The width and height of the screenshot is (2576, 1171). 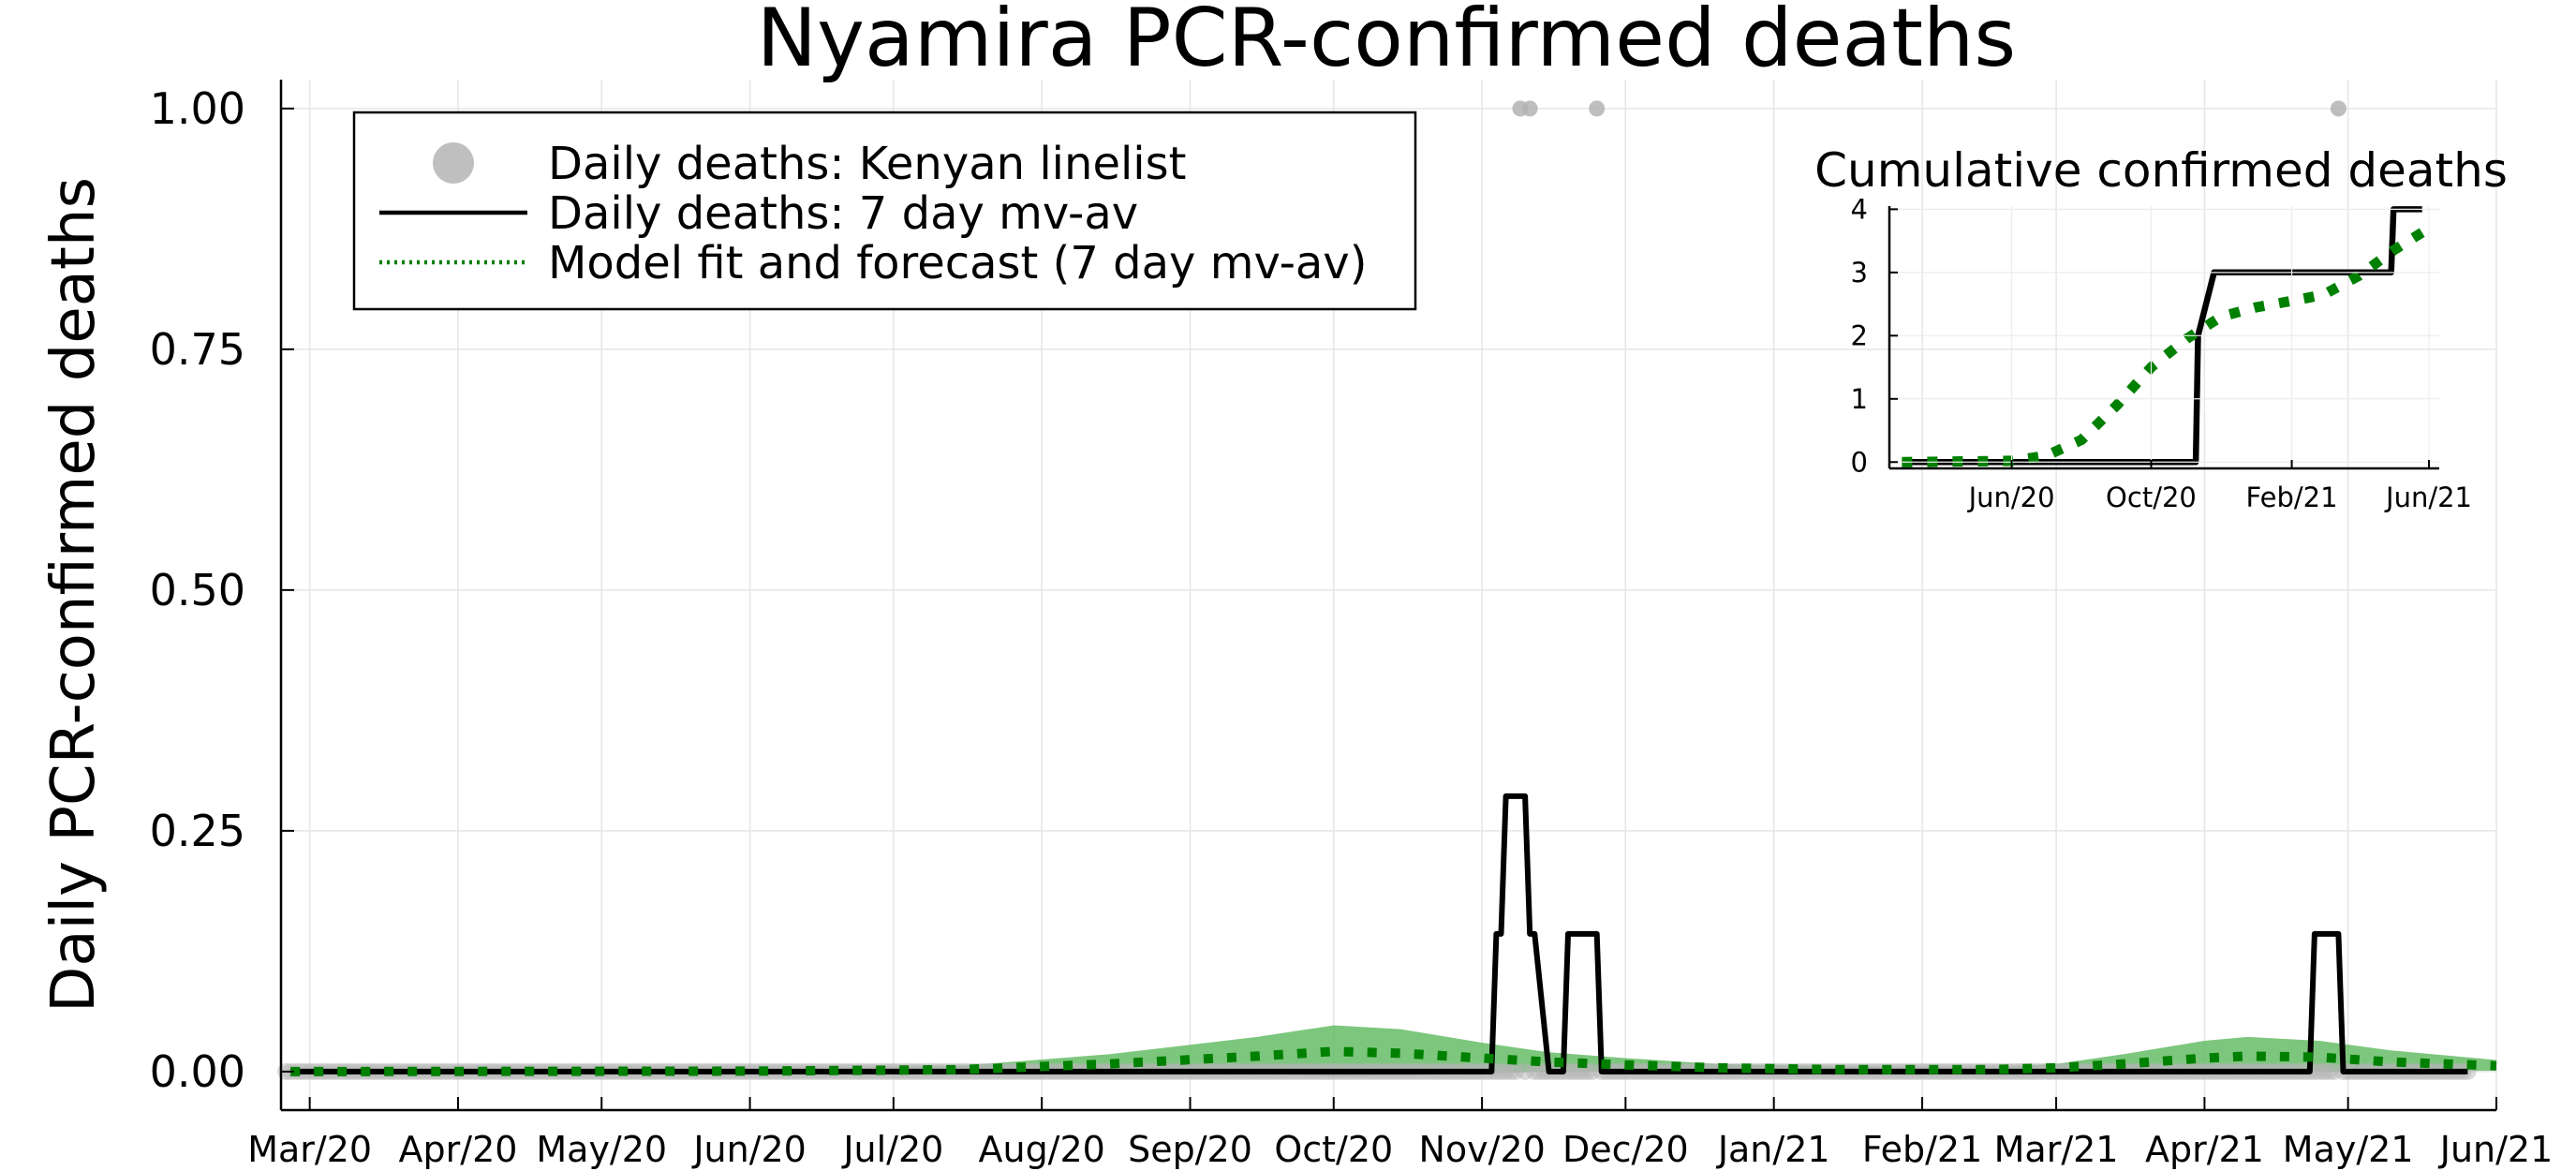 I want to click on inset-x-tick-label: Feb/21, so click(x=2292, y=497).